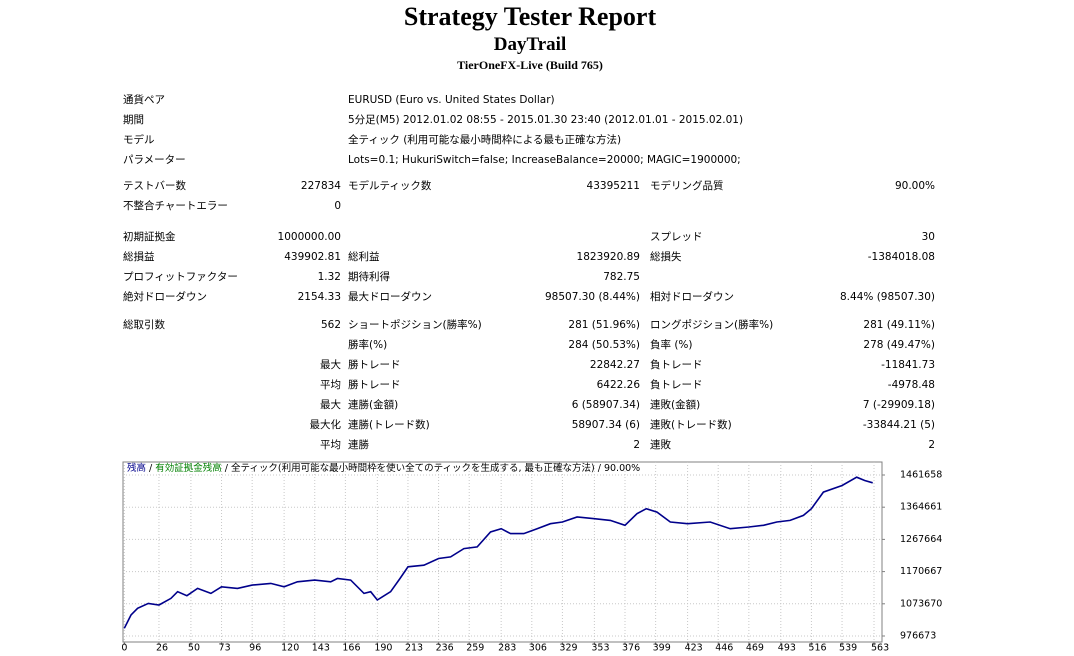 The width and height of the screenshot is (1074, 656). What do you see at coordinates (622, 468) in the screenshot?
I see `legend-entry: 90.00%` at bounding box center [622, 468].